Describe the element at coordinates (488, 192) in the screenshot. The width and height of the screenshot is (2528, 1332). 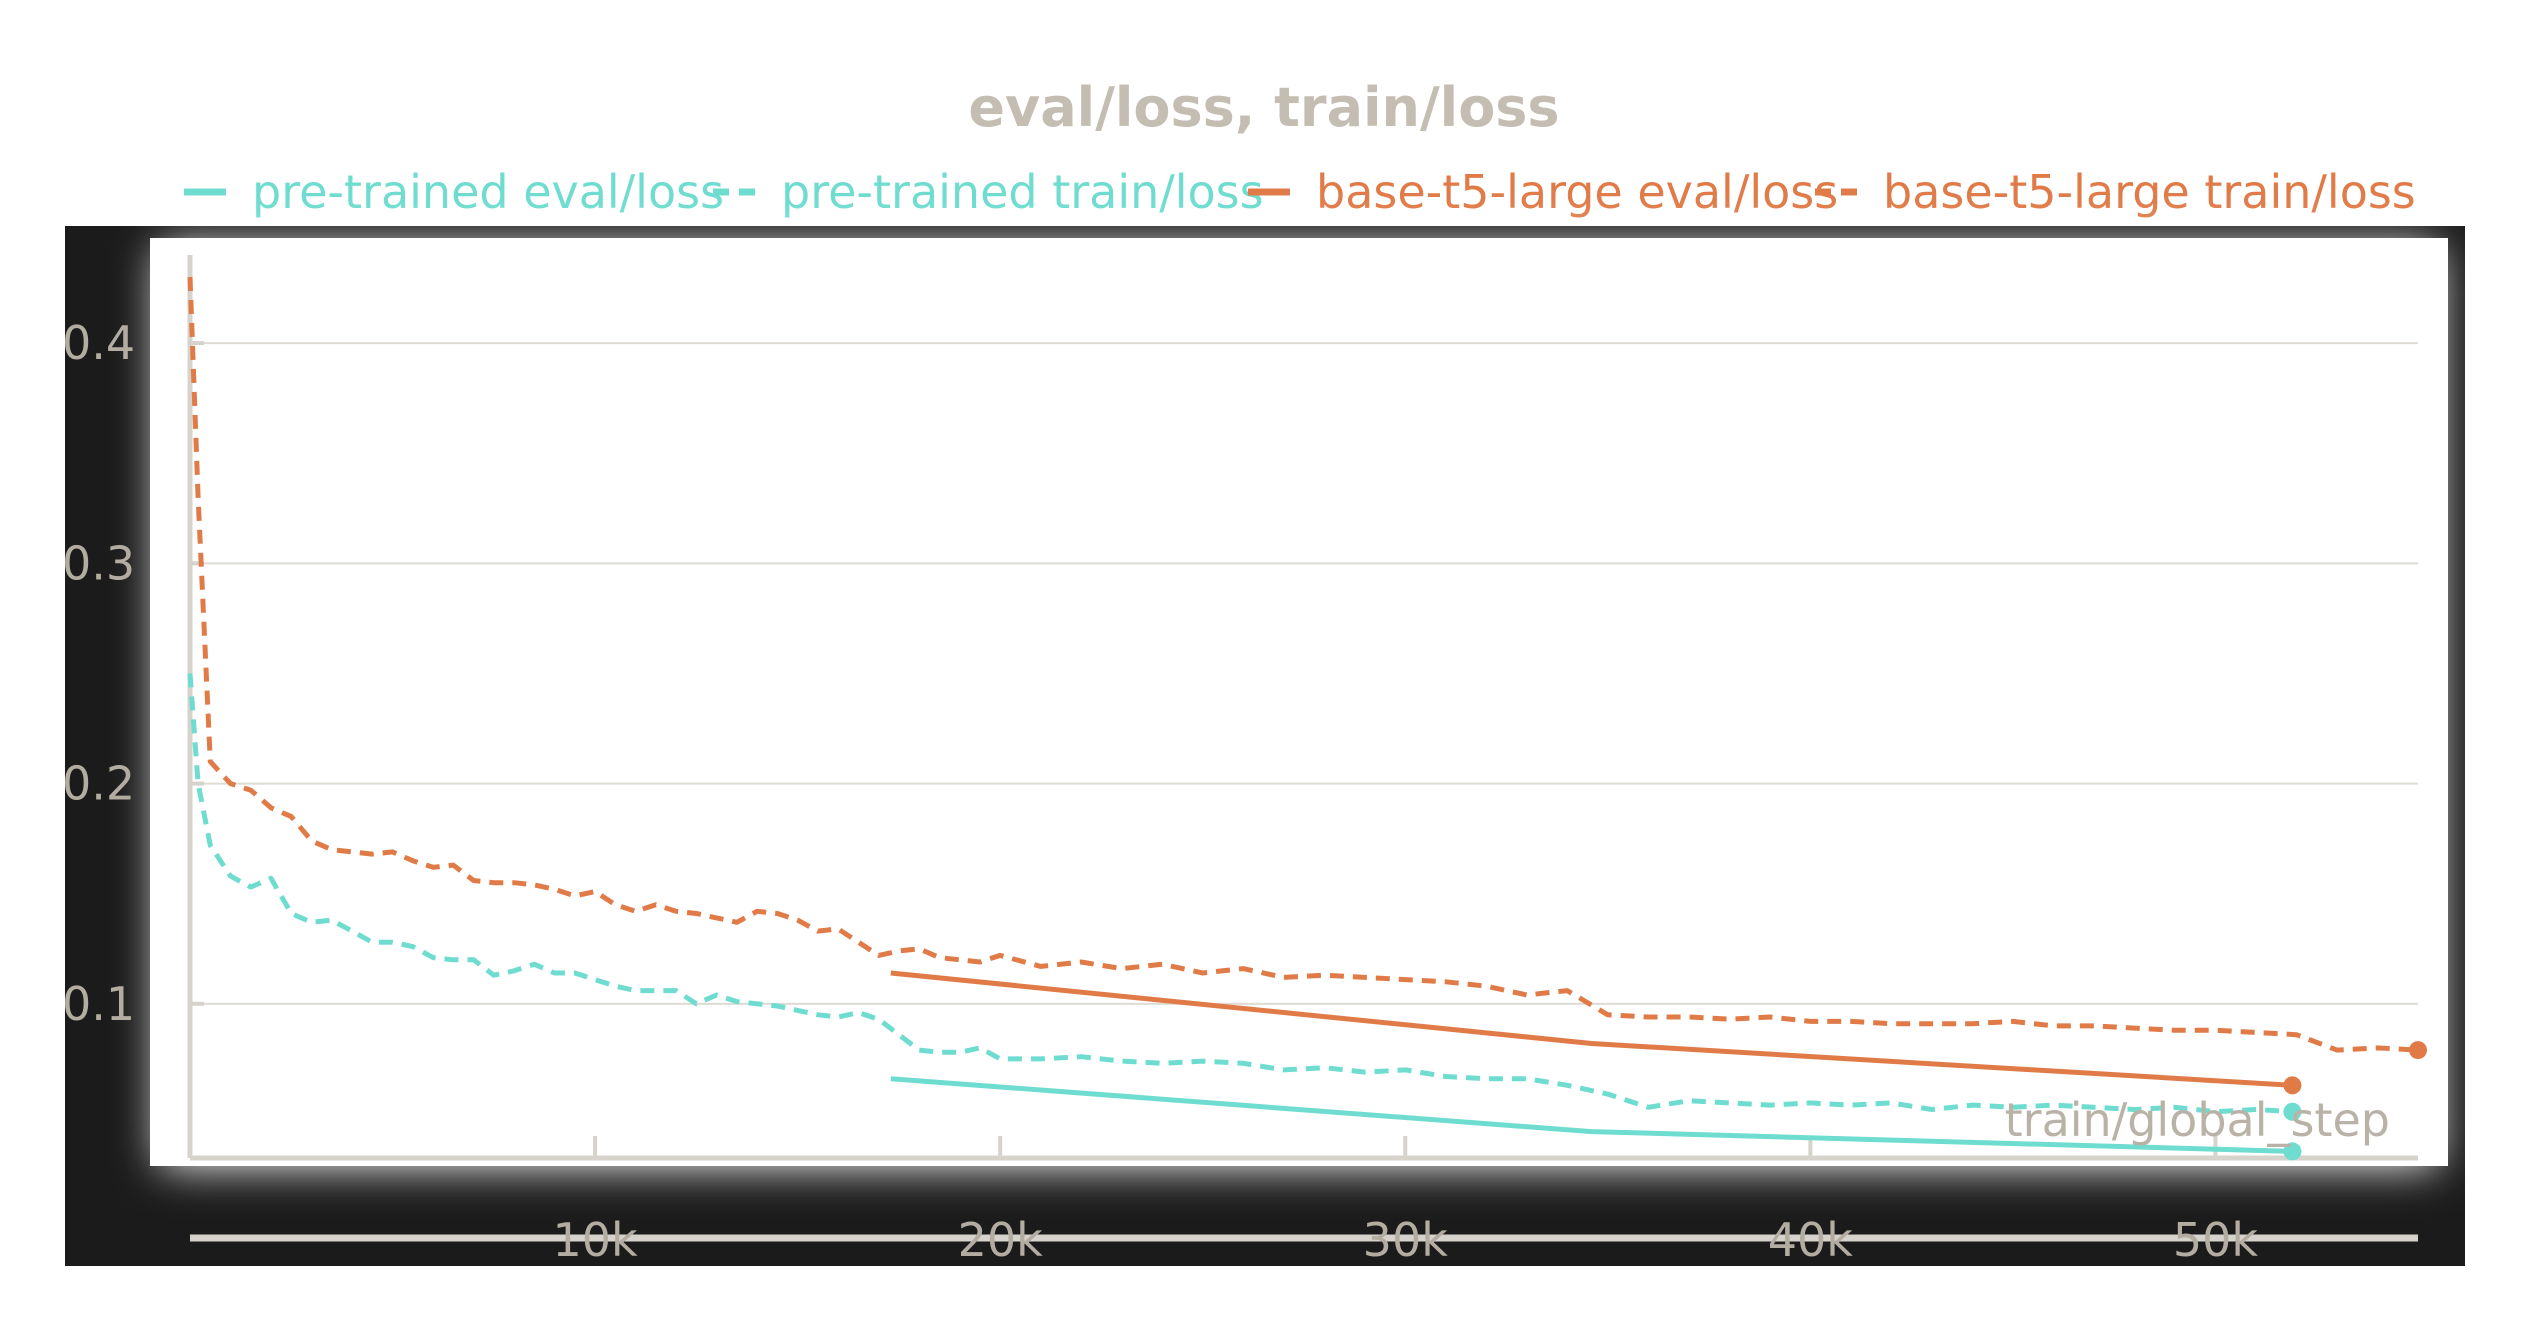
I see `legend-label-0: pre-trained eval/loss` at that location.